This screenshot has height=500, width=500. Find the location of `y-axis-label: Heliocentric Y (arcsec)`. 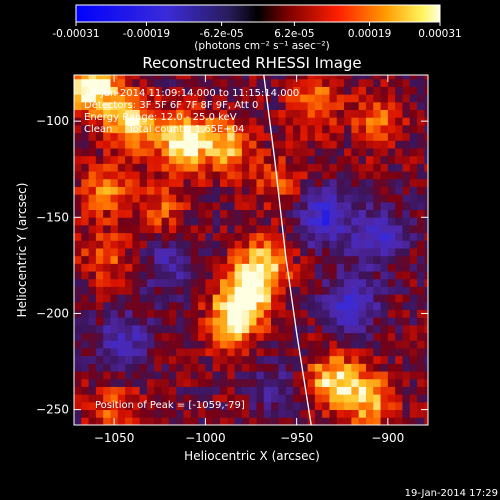

y-axis-label: Heliocentric Y (arcsec) is located at coordinates (22, 250).